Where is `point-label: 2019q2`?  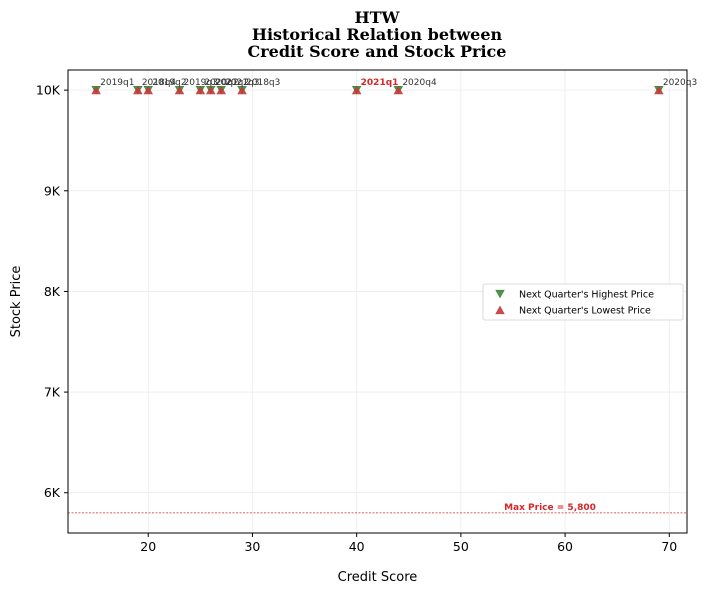
point-label: 2019q2 is located at coordinates (169, 83).